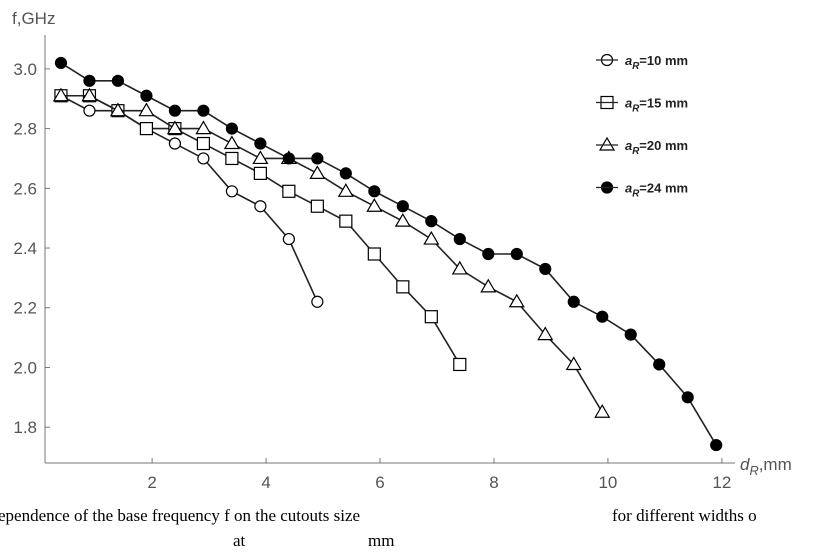  What do you see at coordinates (656, 62) in the screenshot?
I see `legend-label: aR=10 mm` at bounding box center [656, 62].